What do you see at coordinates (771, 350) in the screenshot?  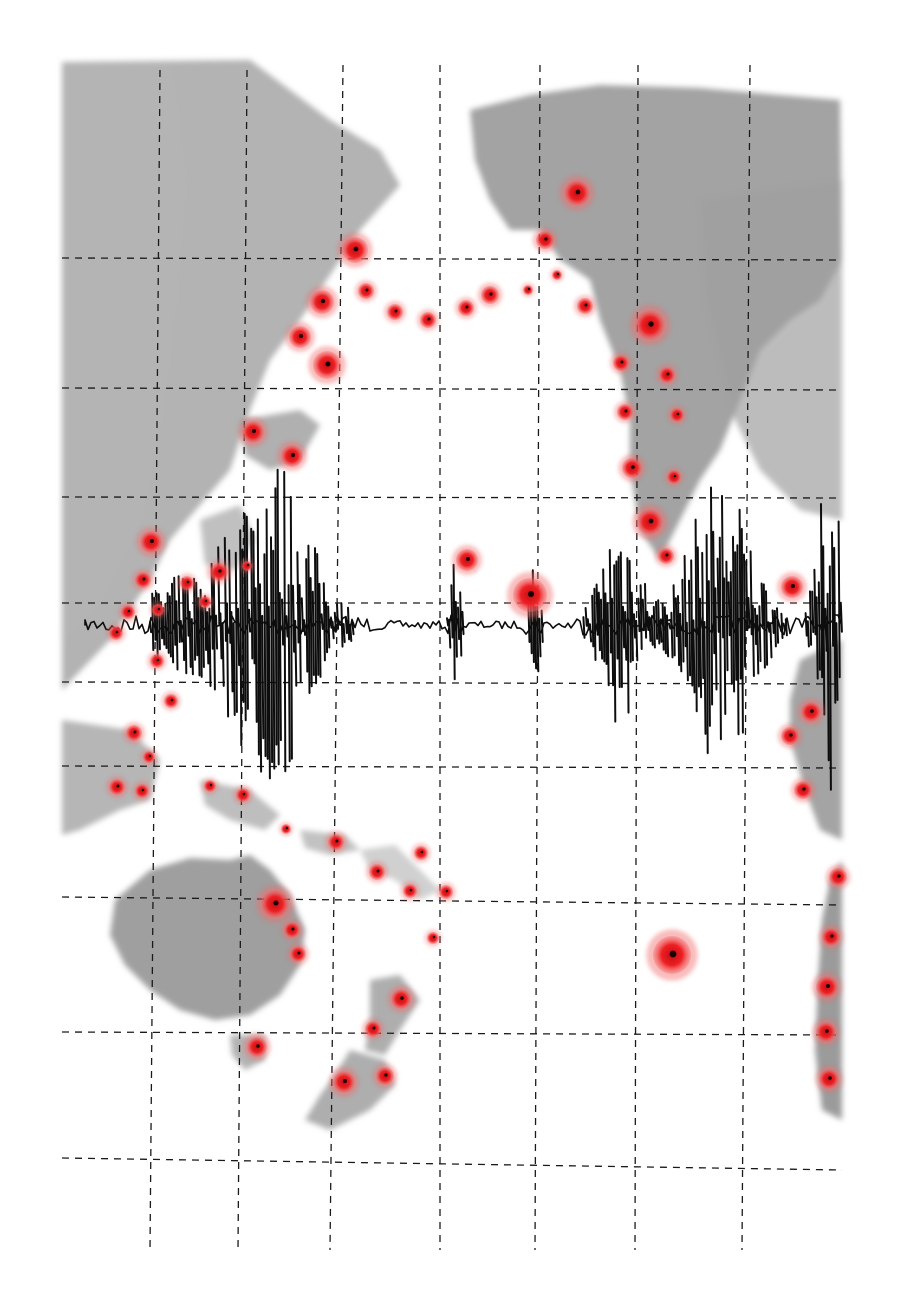 I see `wash-northeast` at bounding box center [771, 350].